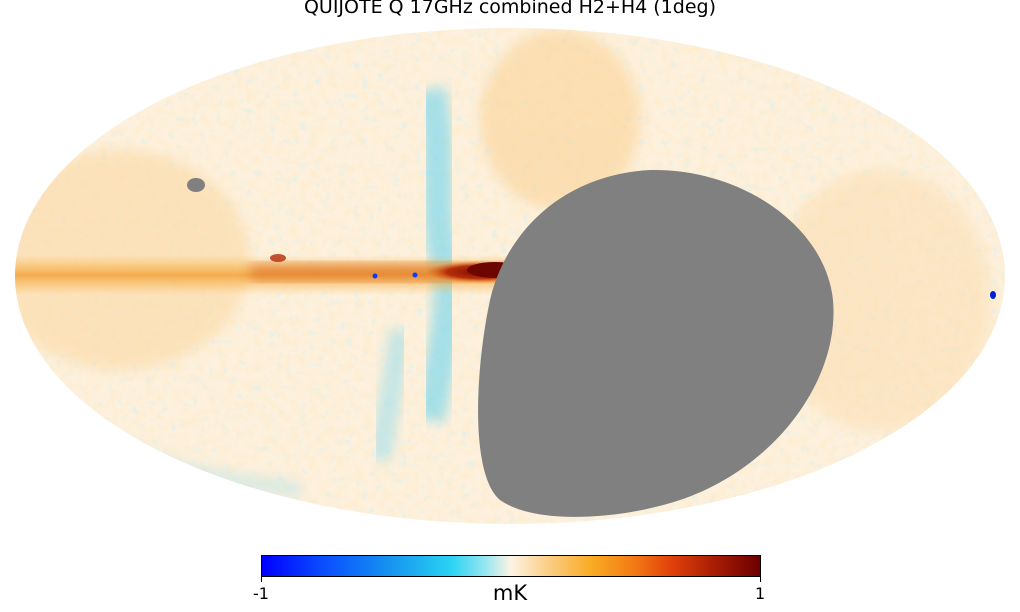 The image size is (1020, 612). I want to click on colorbar-tick-min, so click(261, 579).